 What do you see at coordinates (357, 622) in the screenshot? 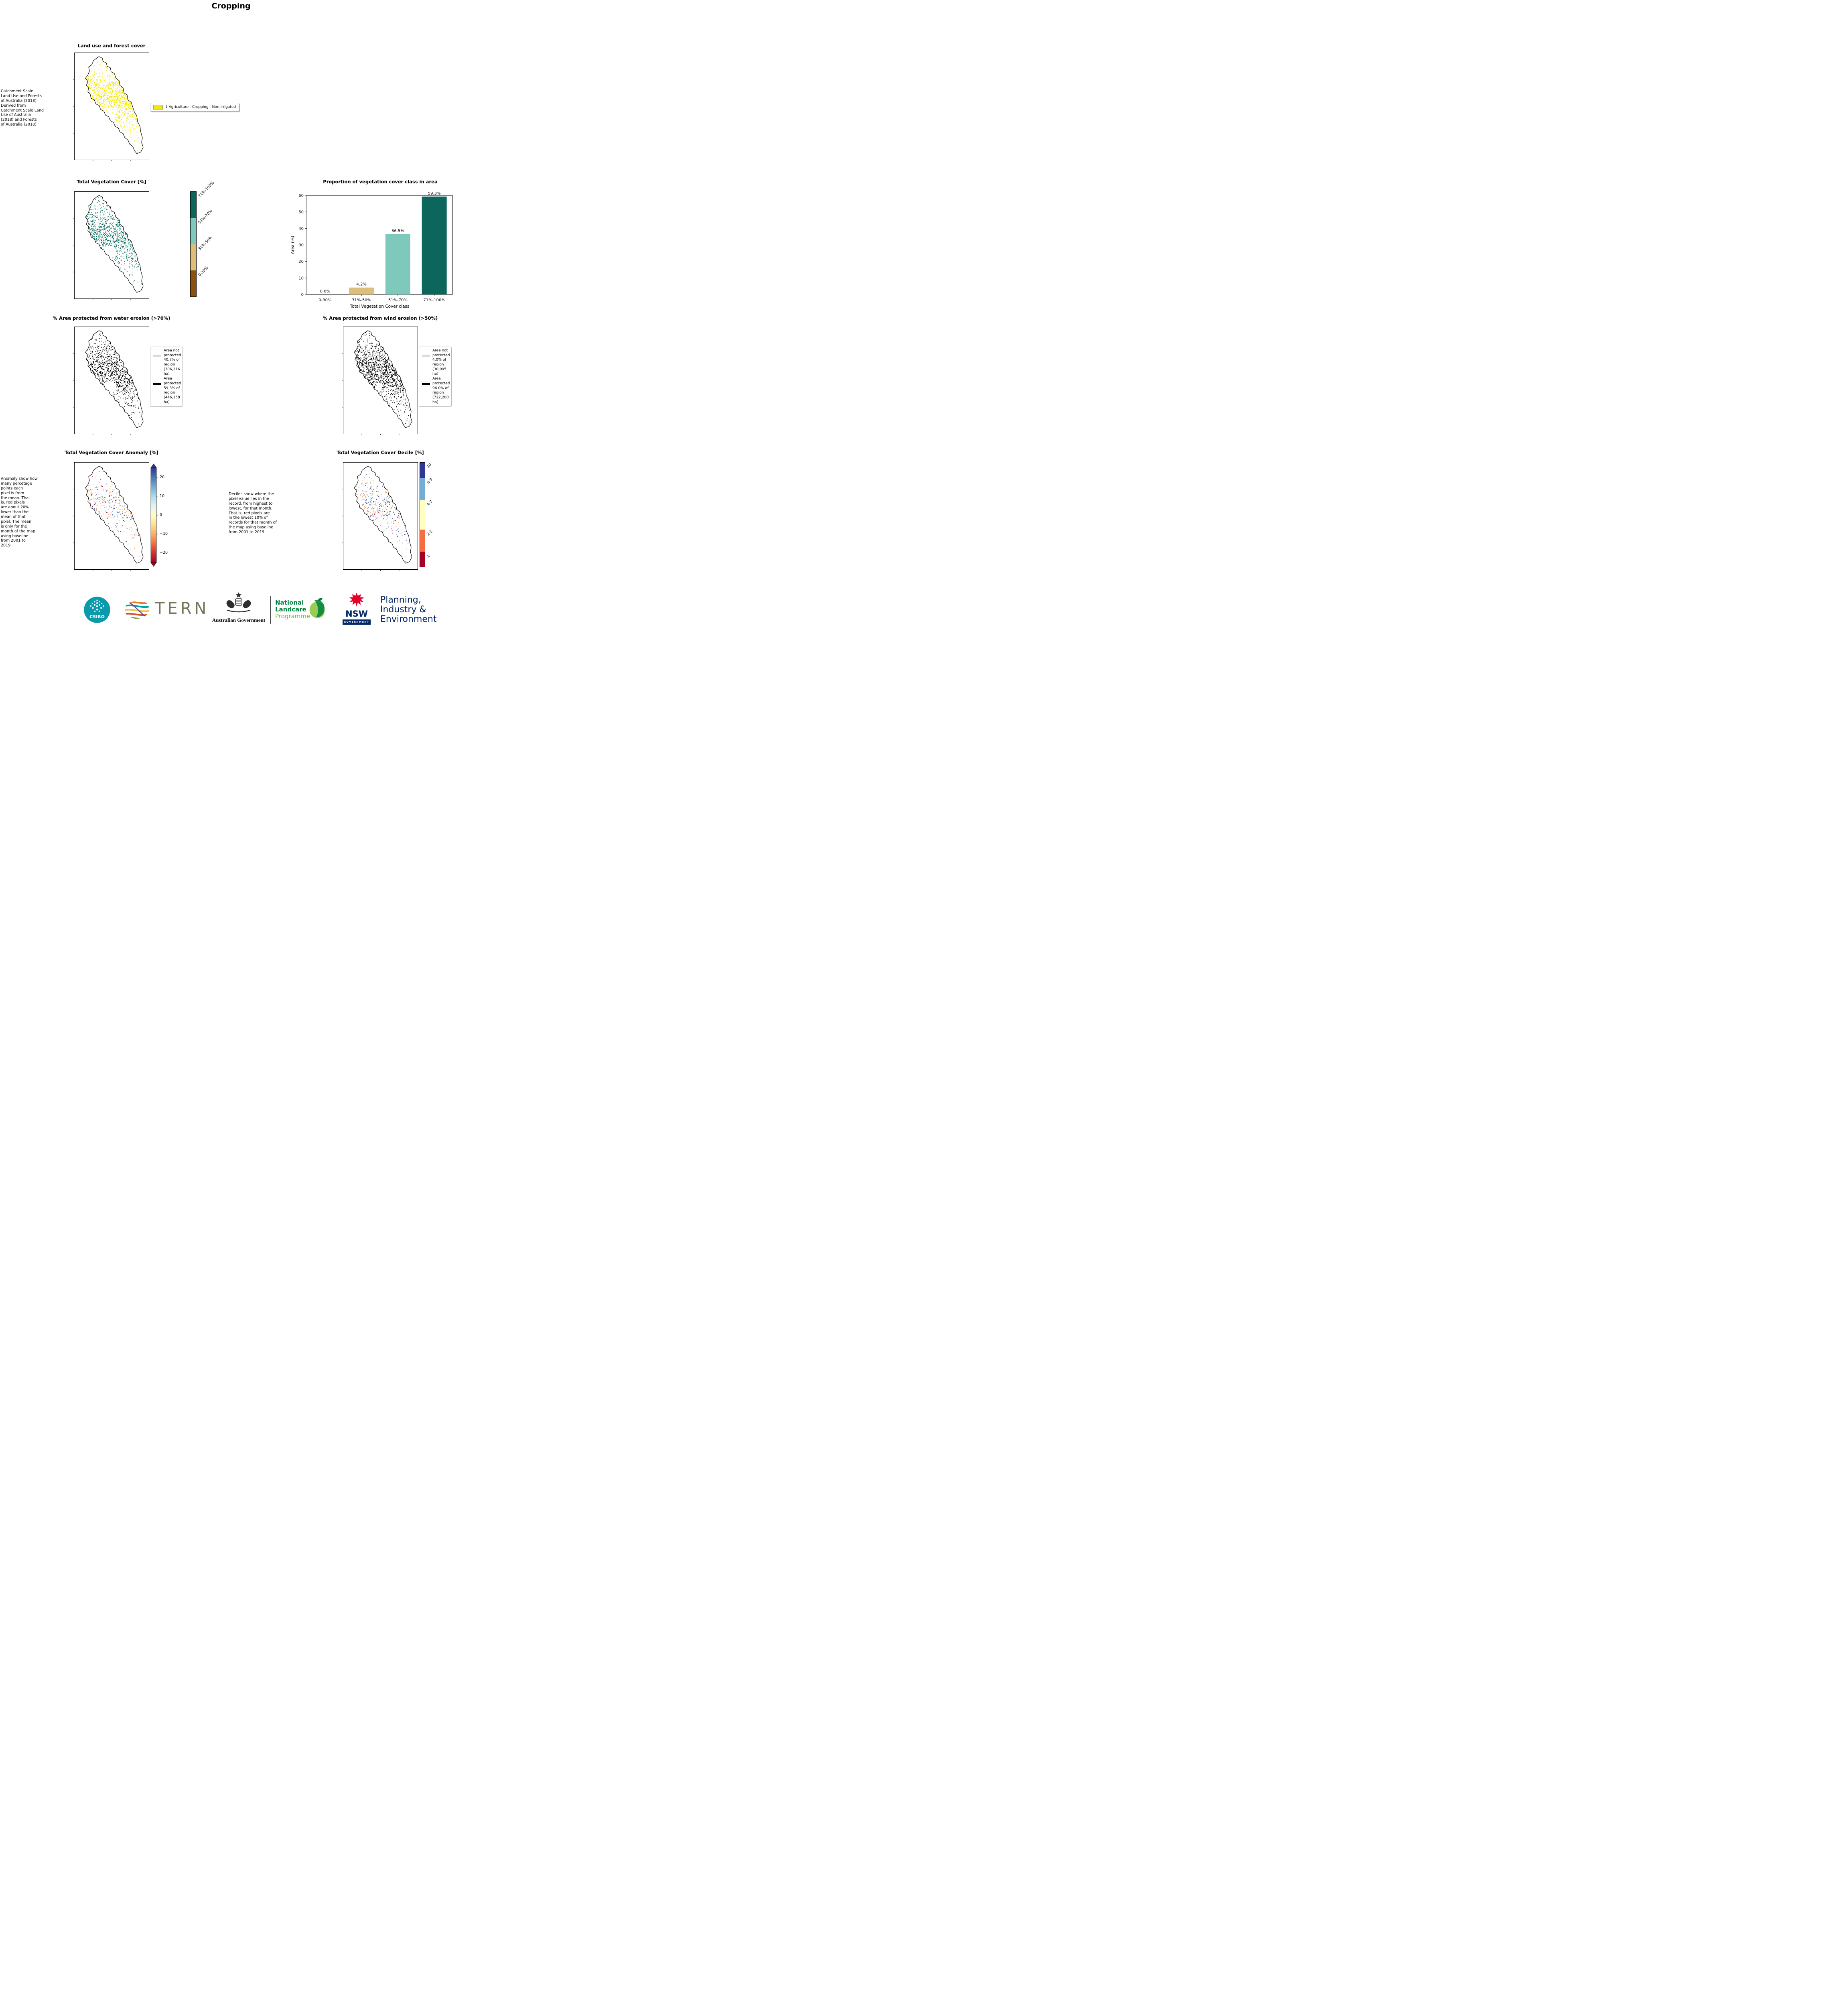
I see `nsw-government-label: GOVERNMENT` at bounding box center [357, 622].